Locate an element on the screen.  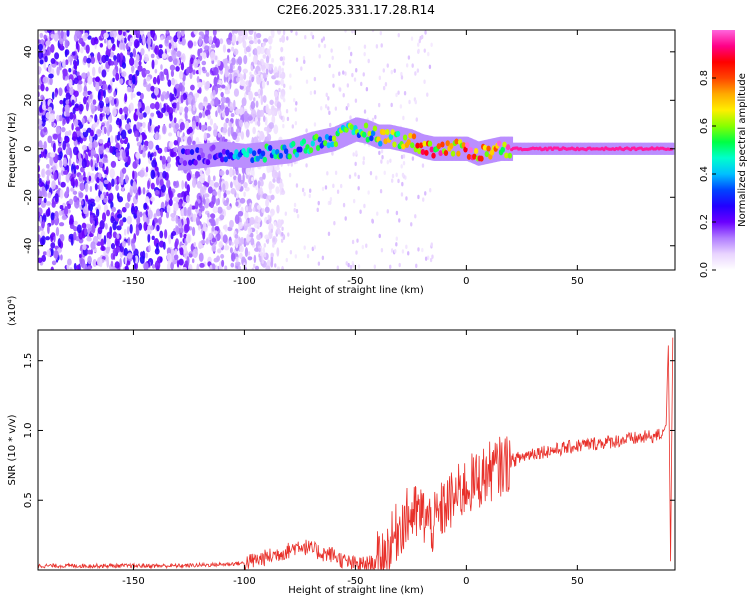
x-tick-label: 0 is located at coordinates (466, 281).